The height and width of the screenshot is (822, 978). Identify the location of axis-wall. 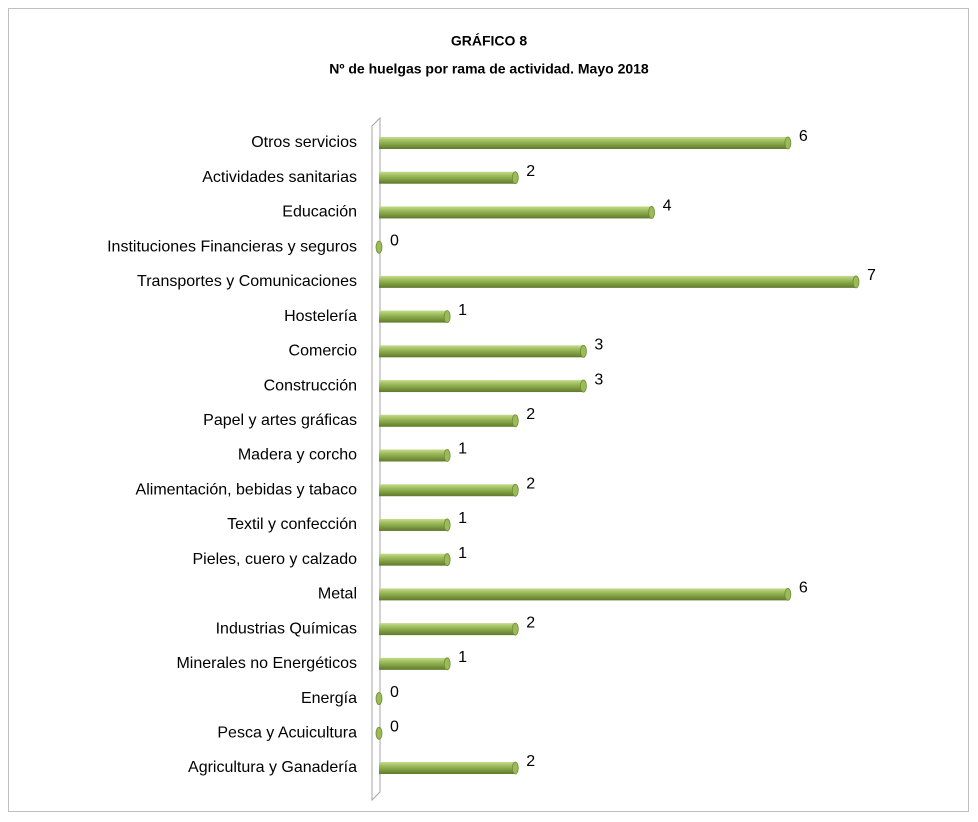
(376, 459).